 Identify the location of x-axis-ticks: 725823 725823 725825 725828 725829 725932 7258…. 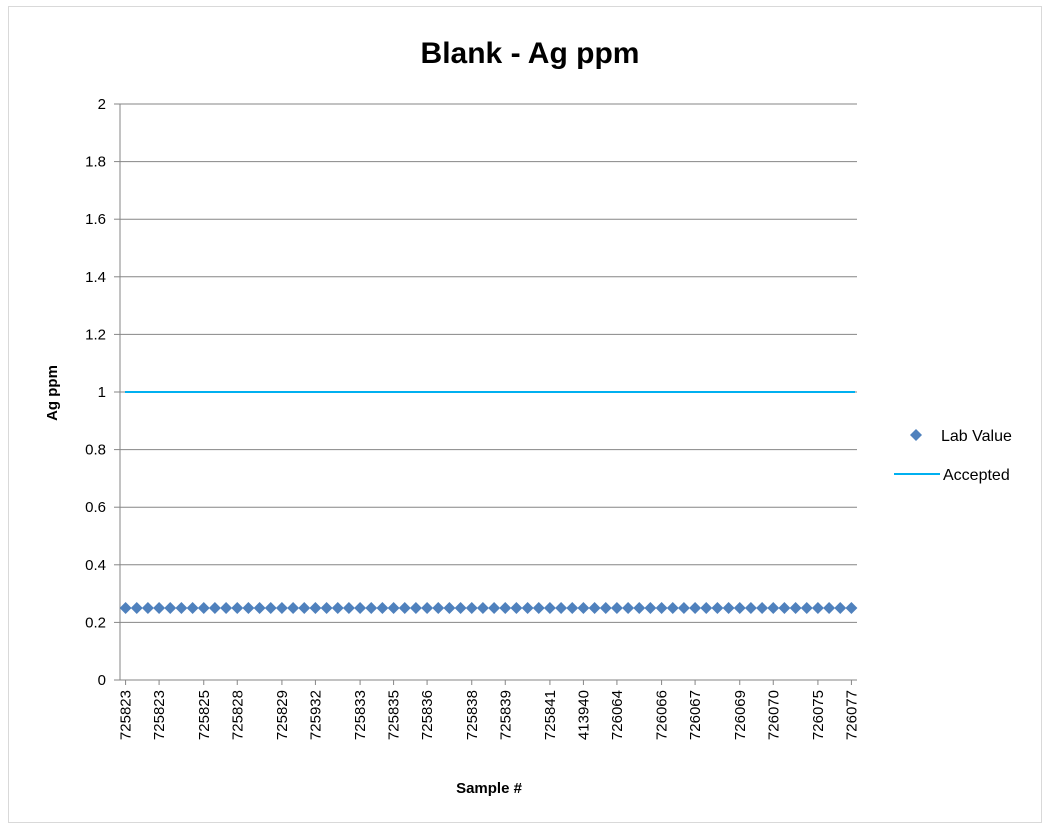
(489, 710).